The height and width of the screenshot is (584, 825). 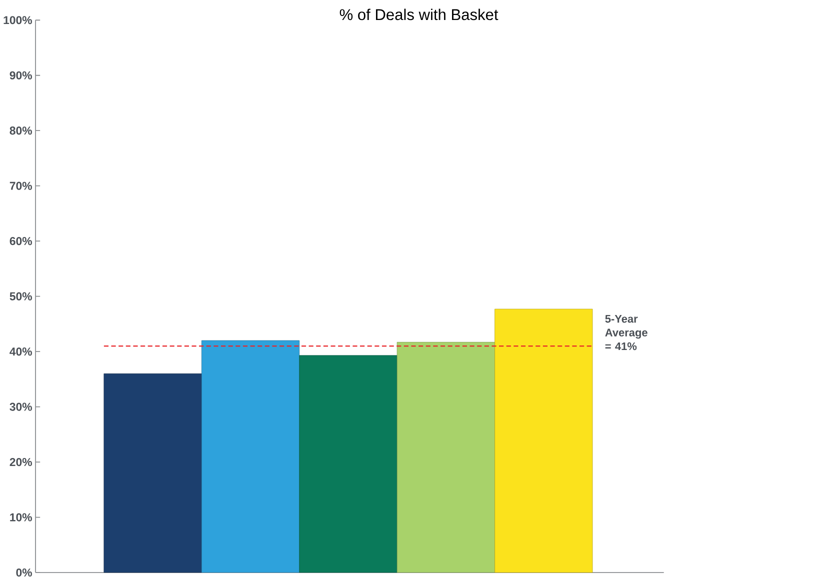 I want to click on y-tick-label: 70%, so click(x=21, y=186).